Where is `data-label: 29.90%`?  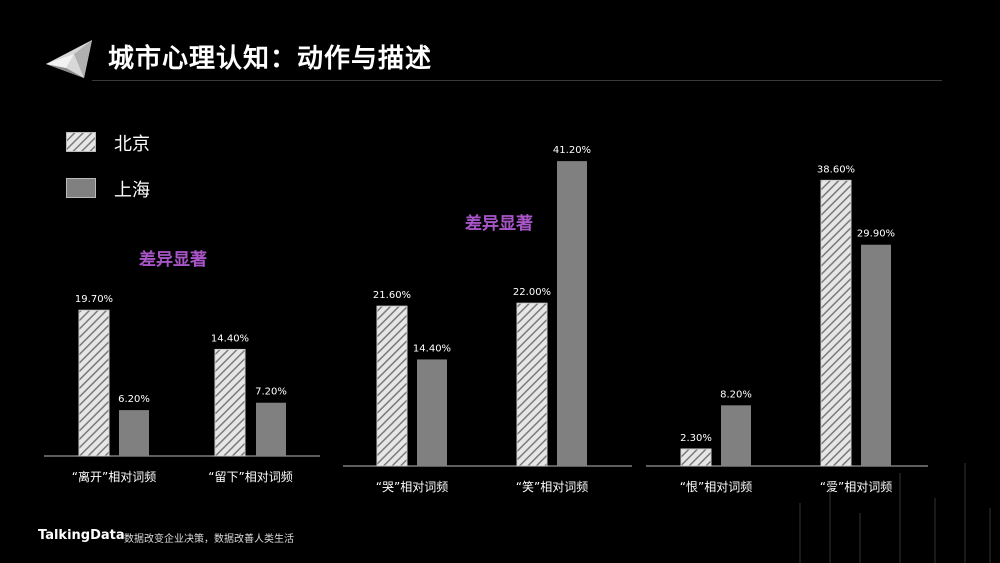 data-label: 29.90% is located at coordinates (876, 234).